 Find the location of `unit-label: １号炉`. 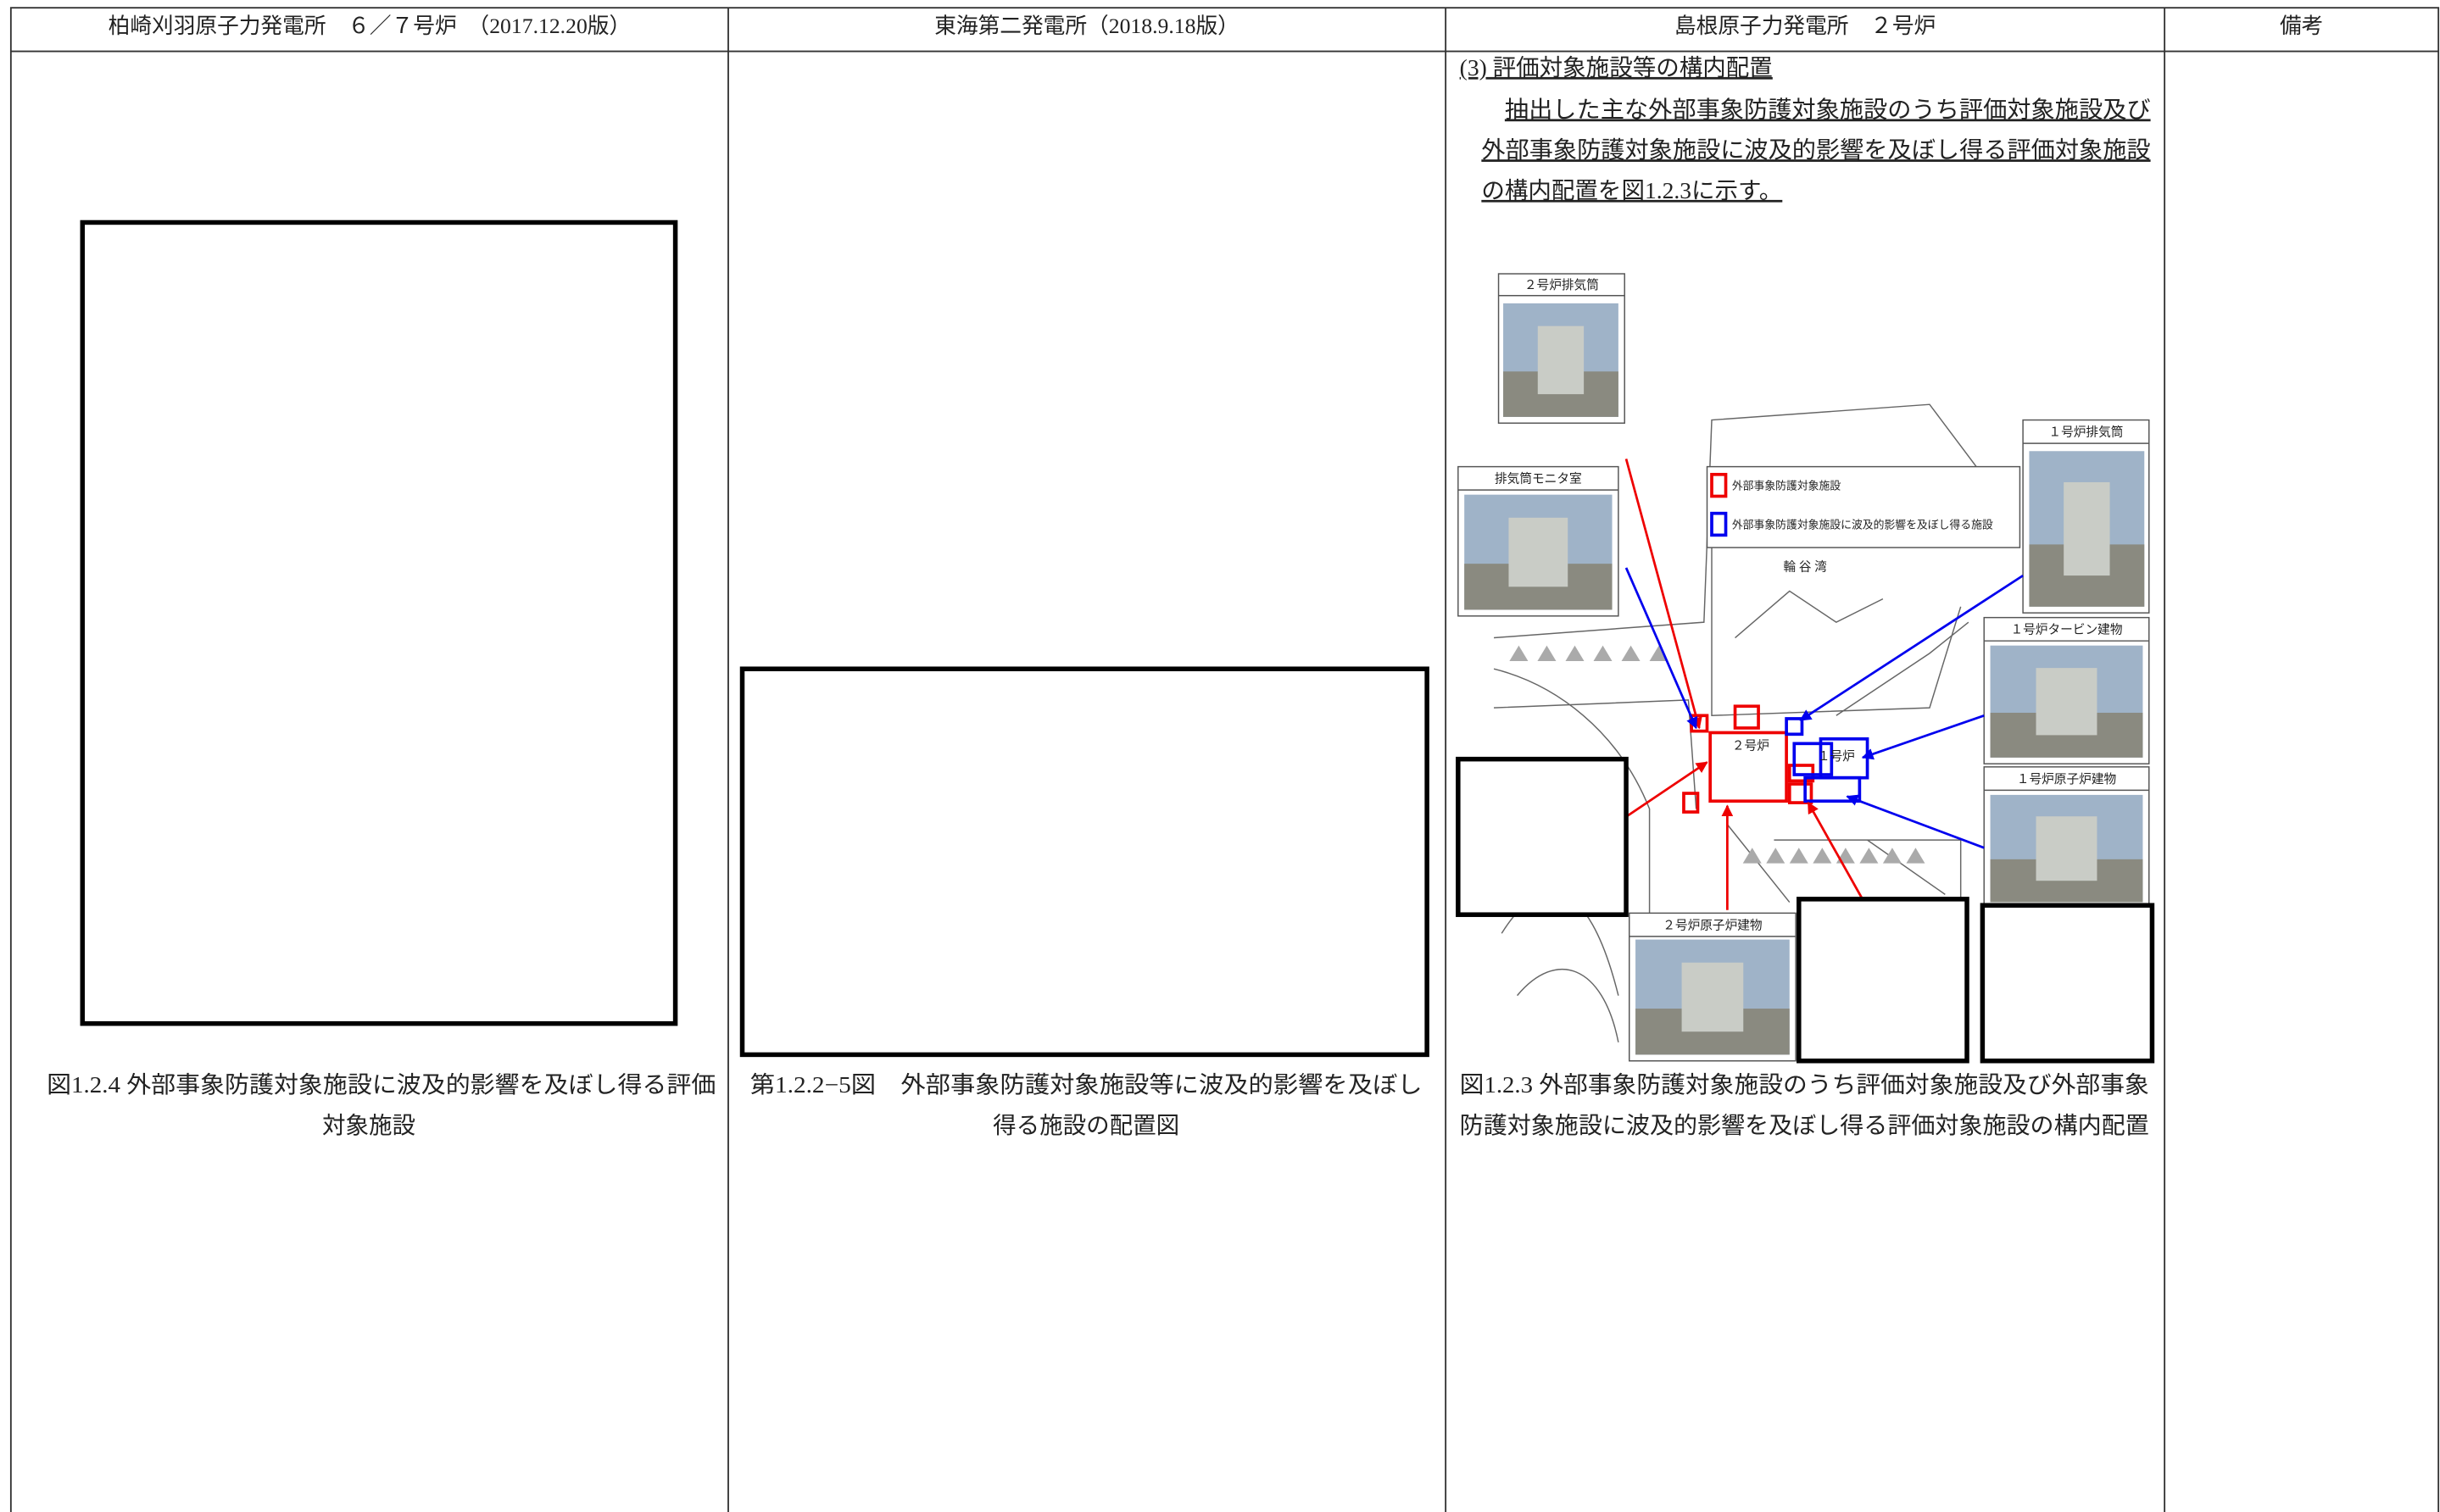

unit-label: １号炉 is located at coordinates (1836, 756).